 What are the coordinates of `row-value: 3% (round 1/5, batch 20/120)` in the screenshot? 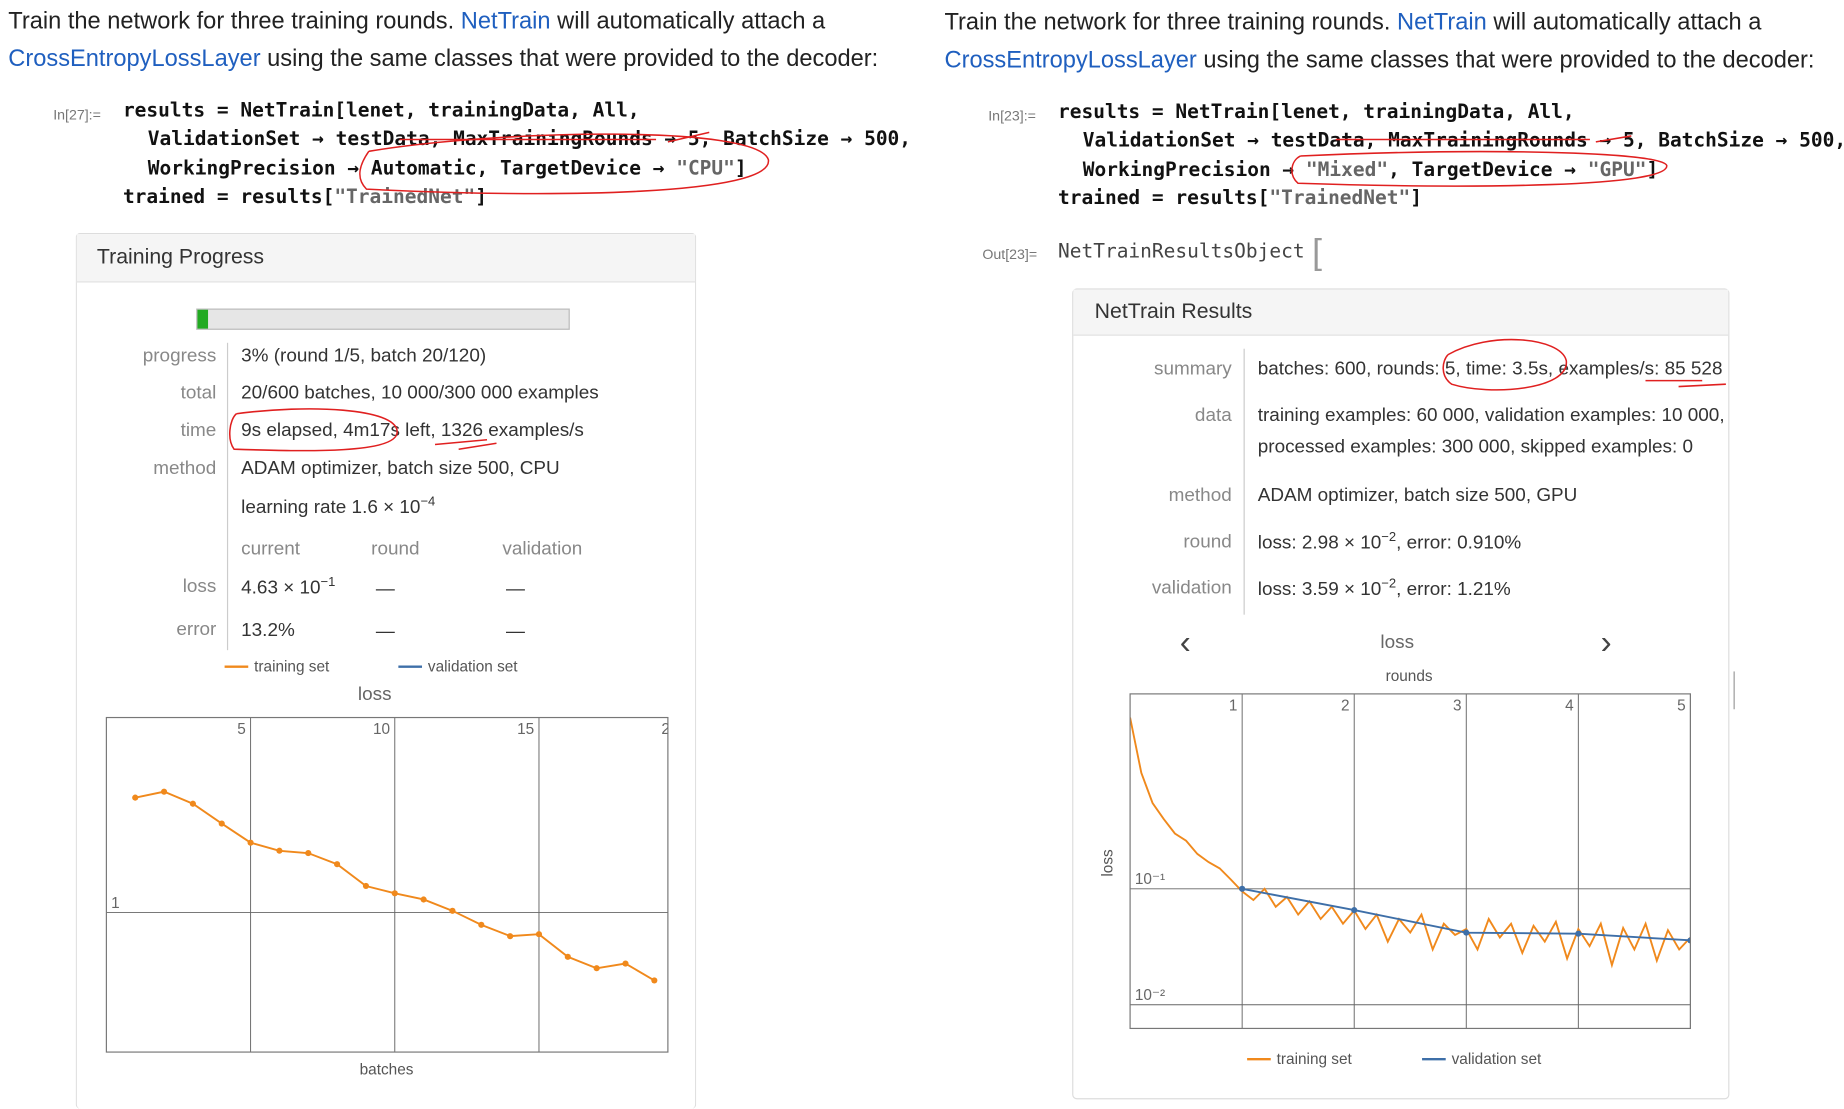 It's located at (364, 356).